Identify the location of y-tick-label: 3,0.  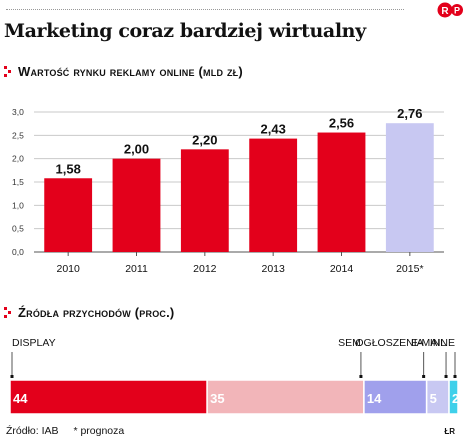
(18, 112).